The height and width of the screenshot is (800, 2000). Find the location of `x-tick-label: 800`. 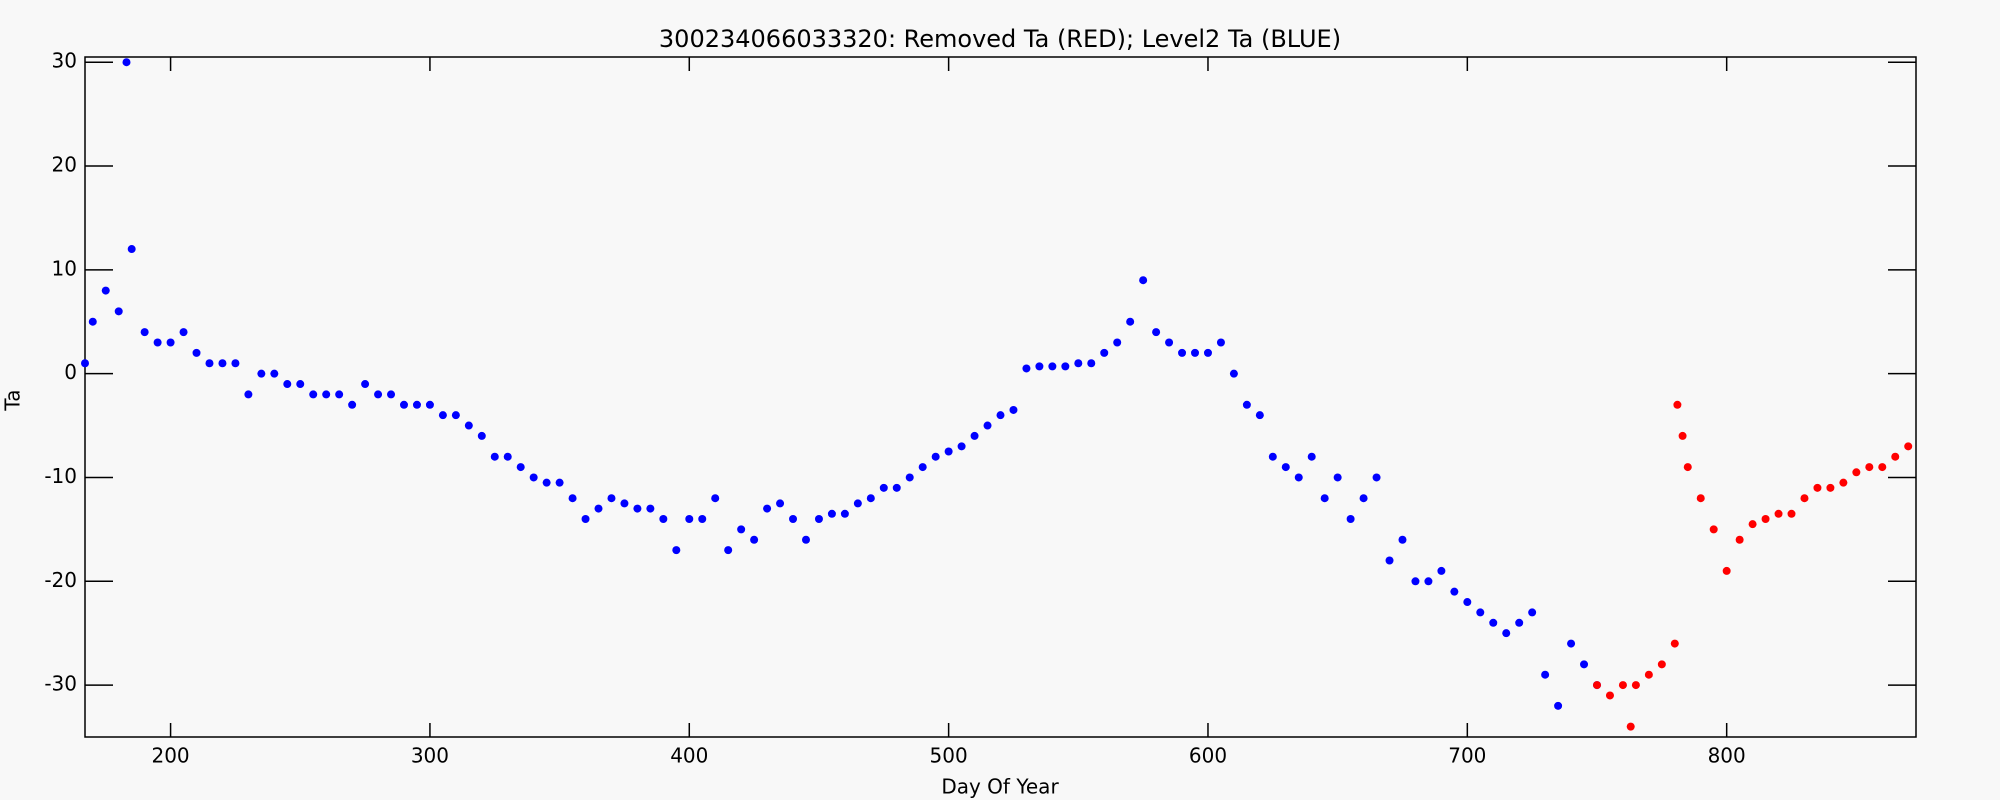

x-tick-label: 800 is located at coordinates (1727, 756).